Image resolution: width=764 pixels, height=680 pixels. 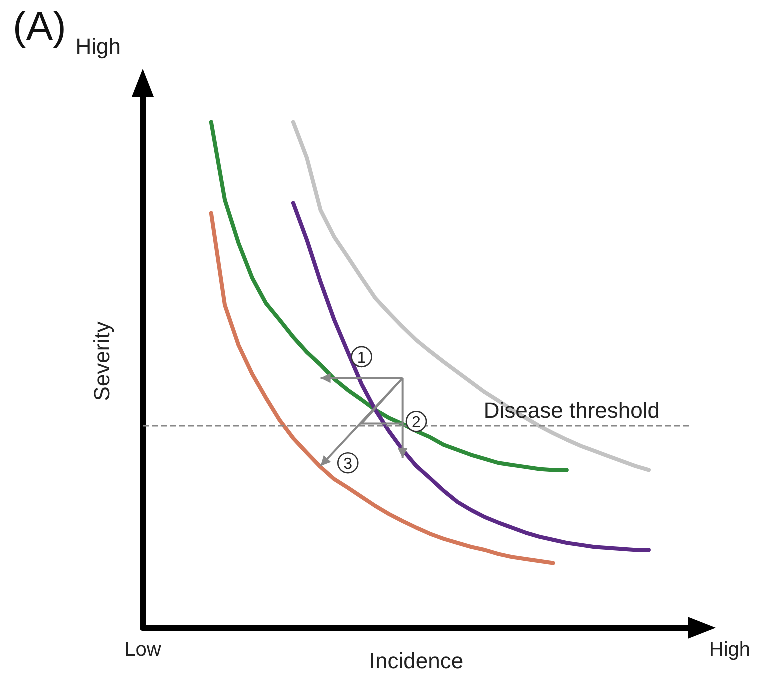 What do you see at coordinates (143, 650) in the screenshot?
I see `text: Low` at bounding box center [143, 650].